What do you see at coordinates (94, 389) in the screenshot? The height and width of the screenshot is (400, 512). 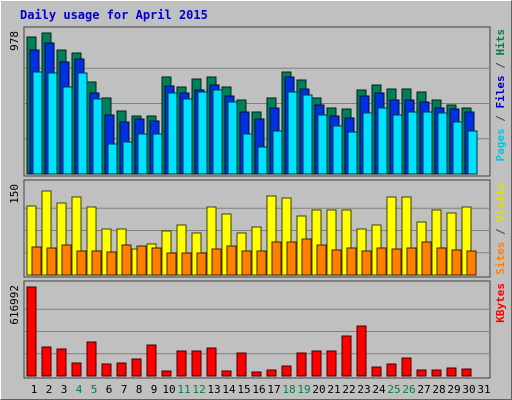 I see `x-tick-label: 5` at bounding box center [94, 389].